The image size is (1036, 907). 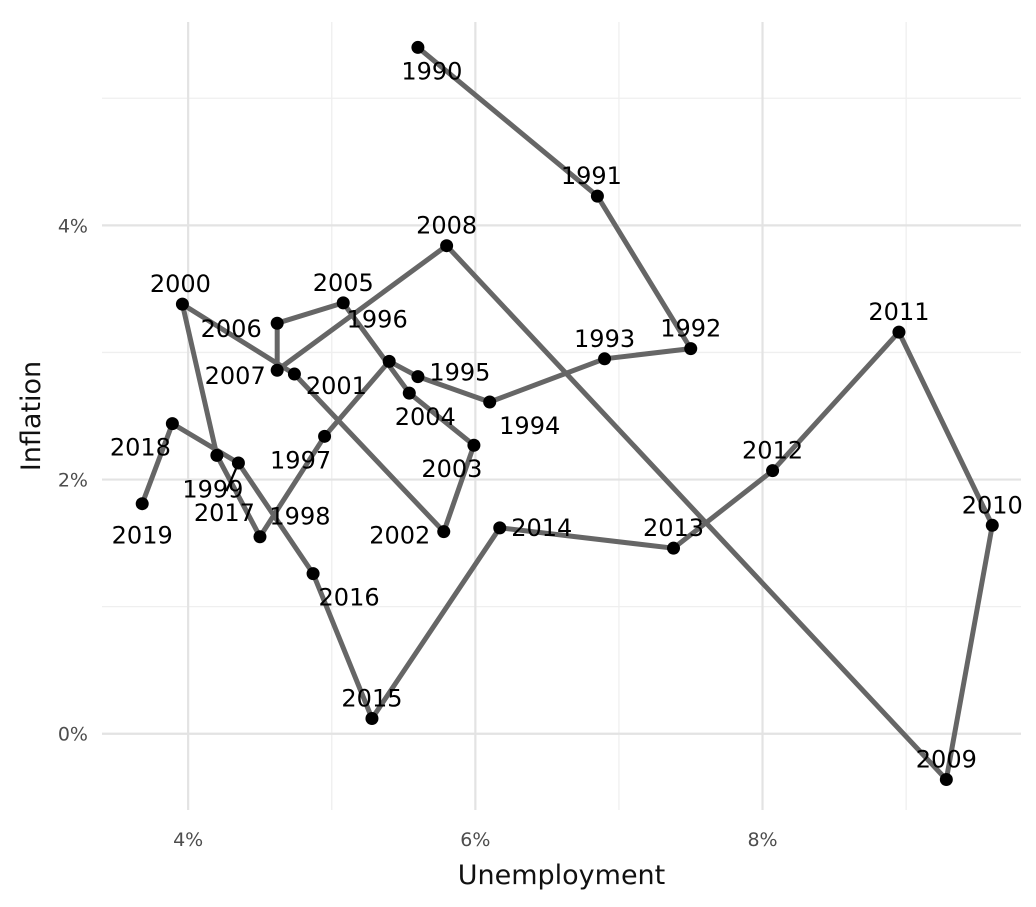 What do you see at coordinates (336, 386) in the screenshot?
I see `label-2001: 2001` at bounding box center [336, 386].